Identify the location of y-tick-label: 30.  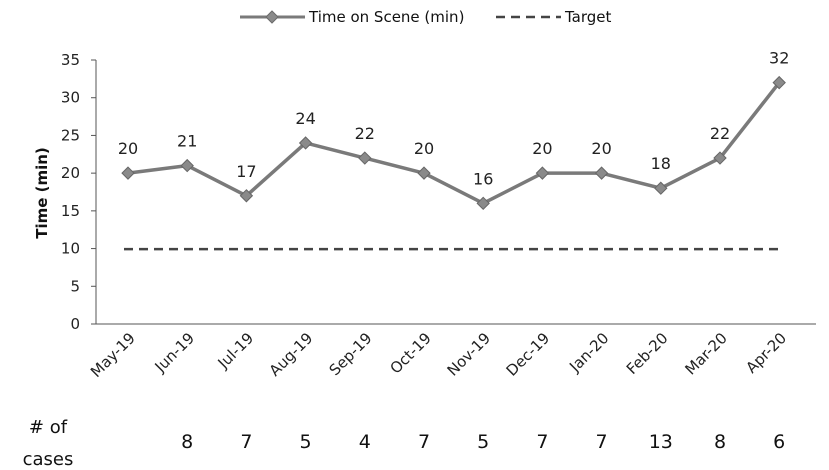
(70, 98).